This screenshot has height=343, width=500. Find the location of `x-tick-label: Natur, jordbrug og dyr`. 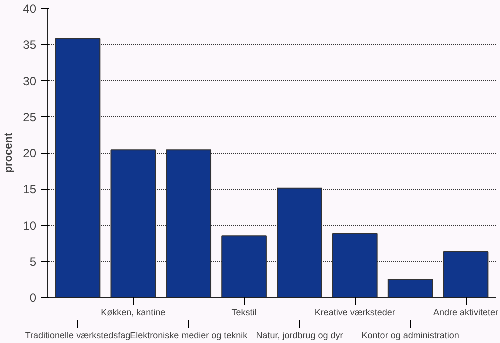

x-tick-label: Natur, jordbrug og dyr is located at coordinates (300, 335).